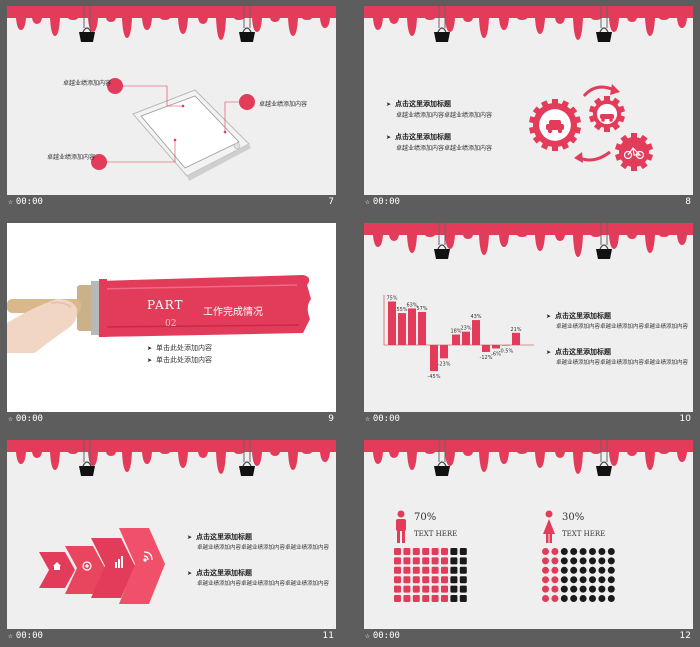  Describe the element at coordinates (159, 314) in the screenshot. I see `brush-stroke` at that location.